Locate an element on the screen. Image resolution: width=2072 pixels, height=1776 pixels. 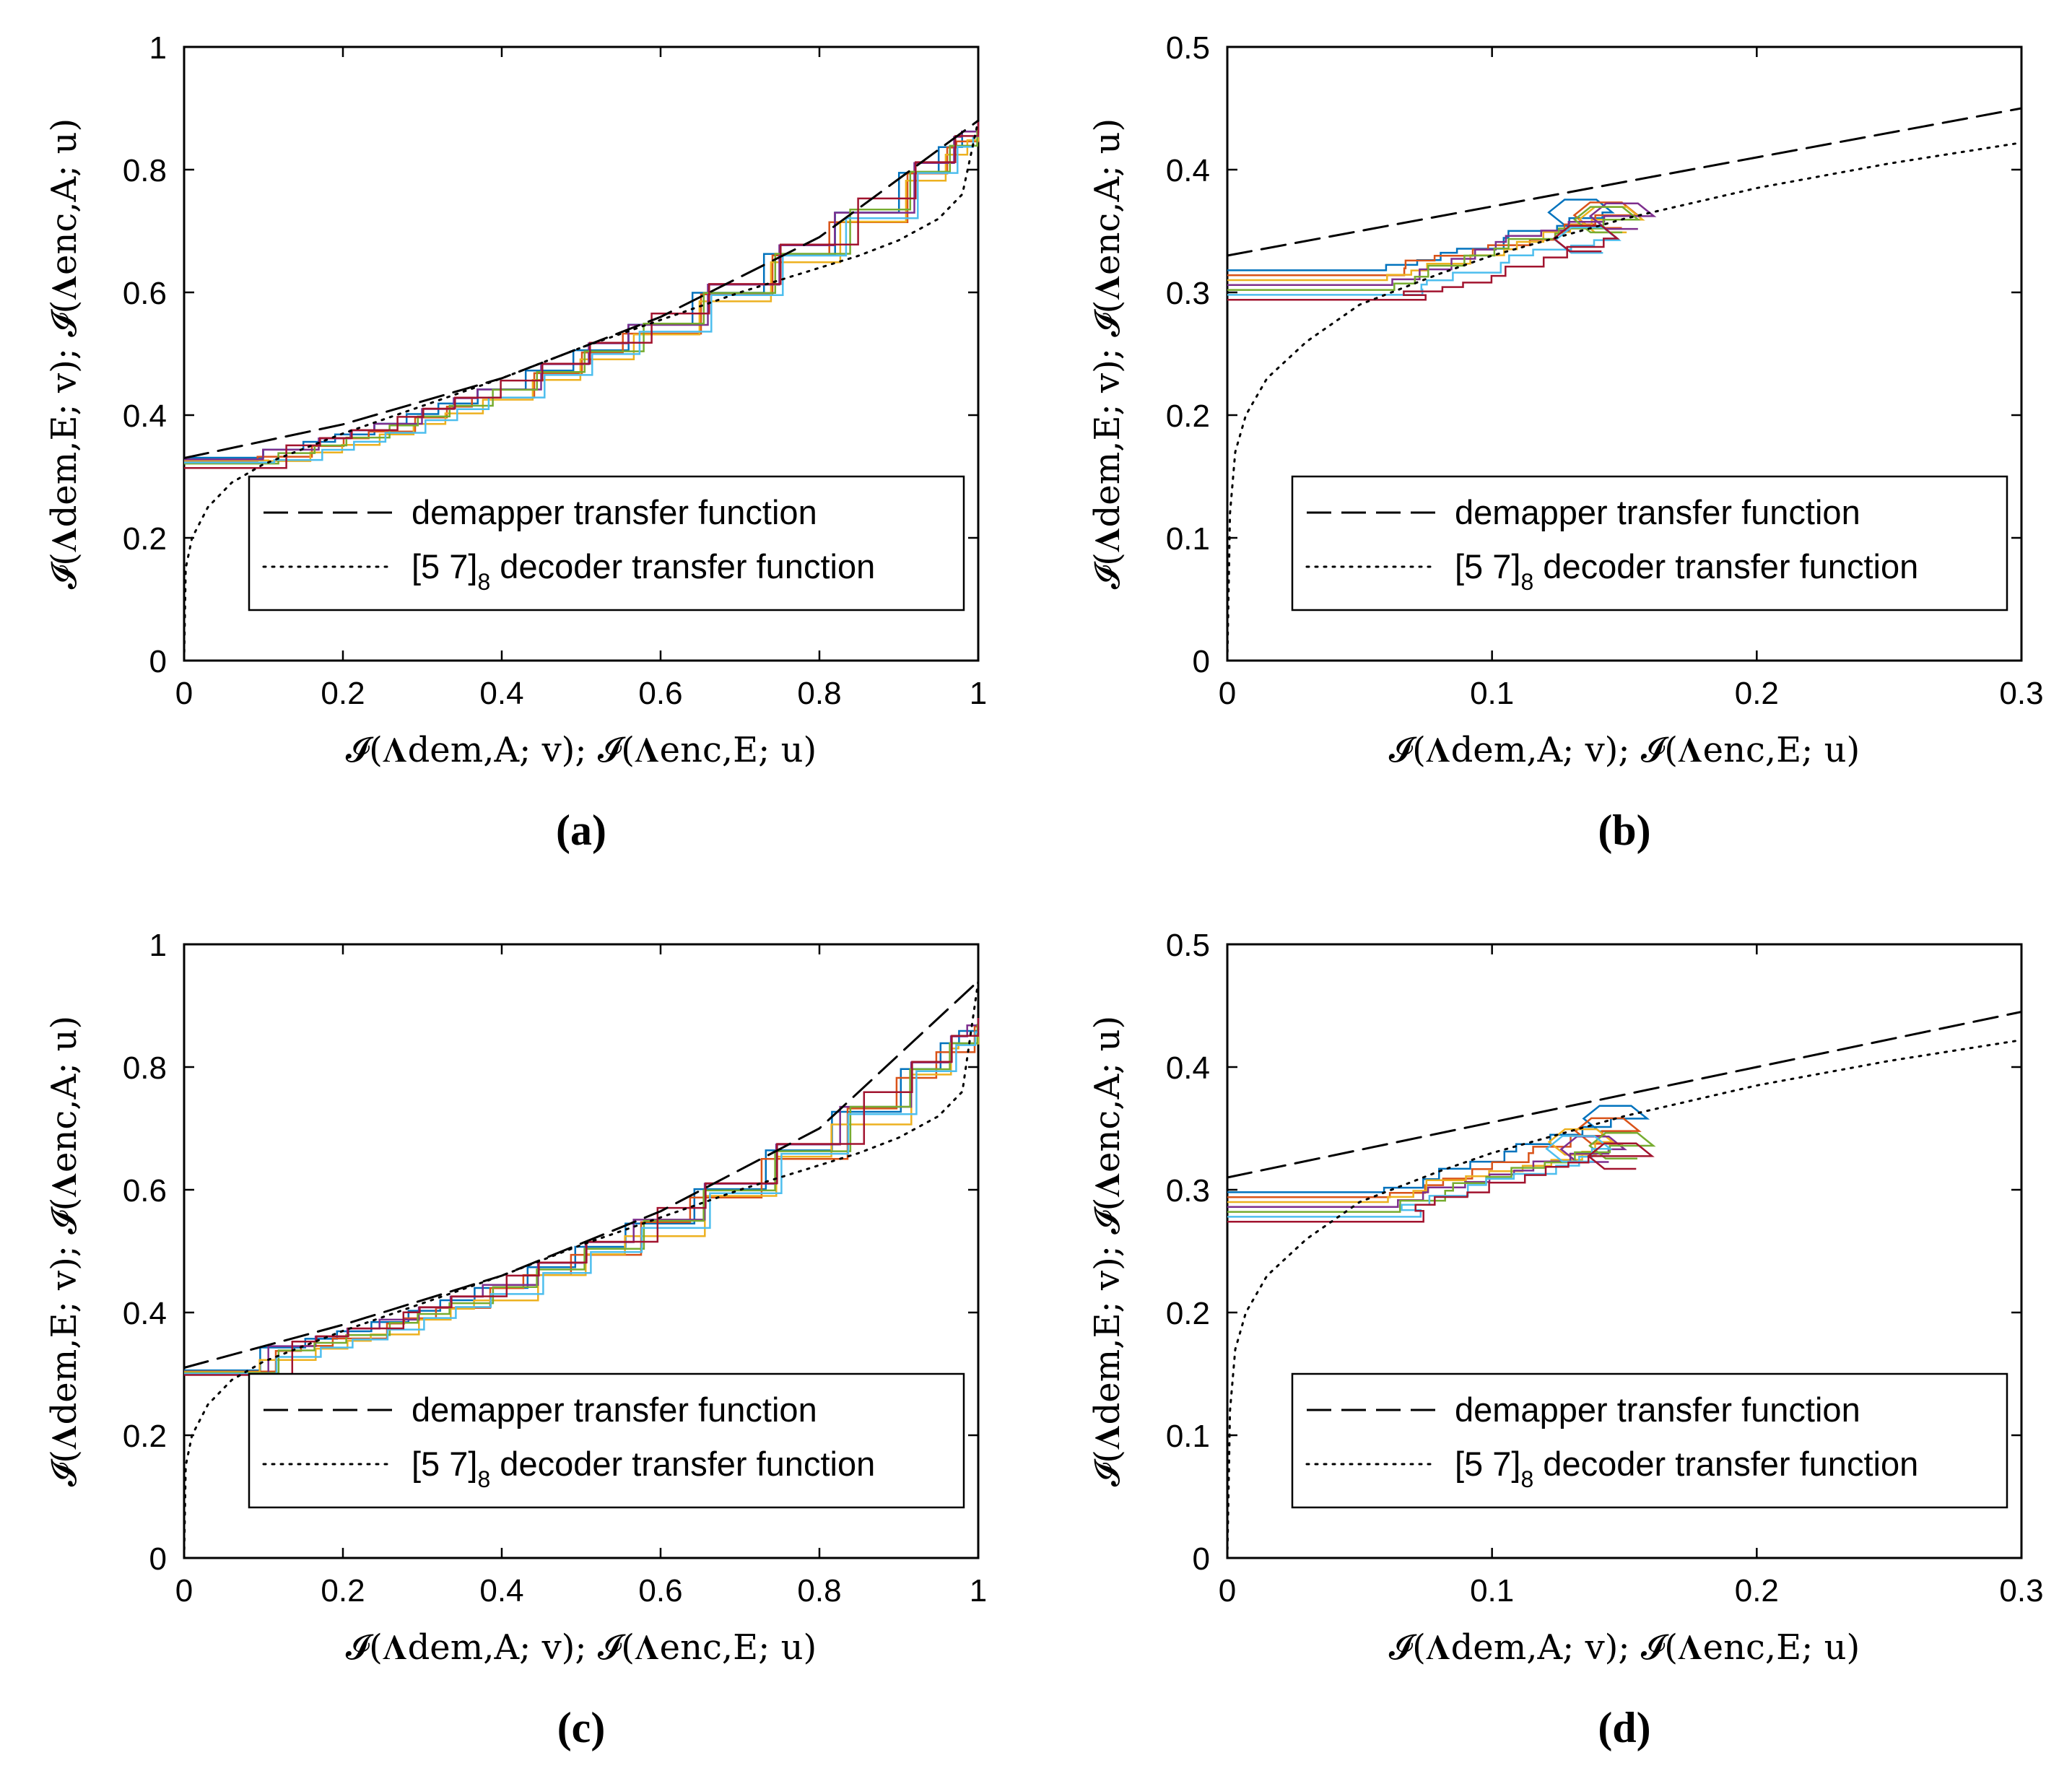
panel-caption: (b) is located at coordinates (1624, 830).